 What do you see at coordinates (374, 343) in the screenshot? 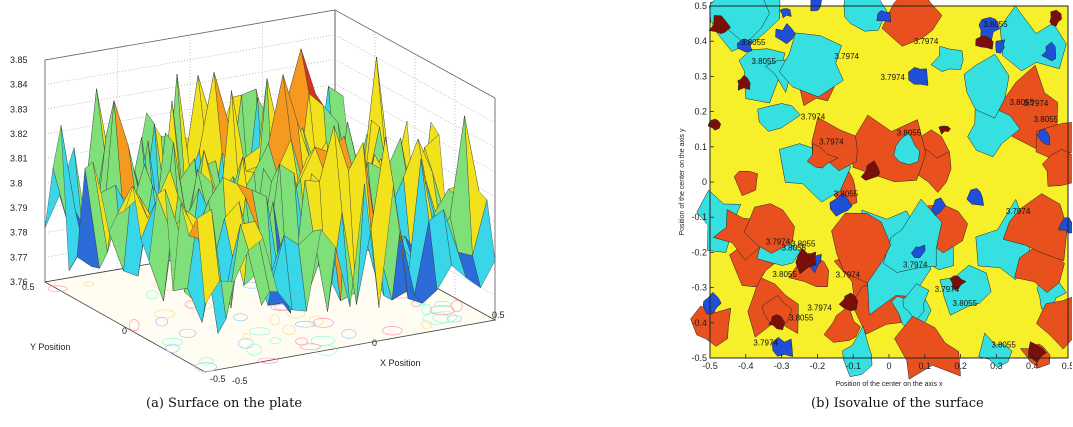
I see `x-tick-label: 0` at bounding box center [374, 343].